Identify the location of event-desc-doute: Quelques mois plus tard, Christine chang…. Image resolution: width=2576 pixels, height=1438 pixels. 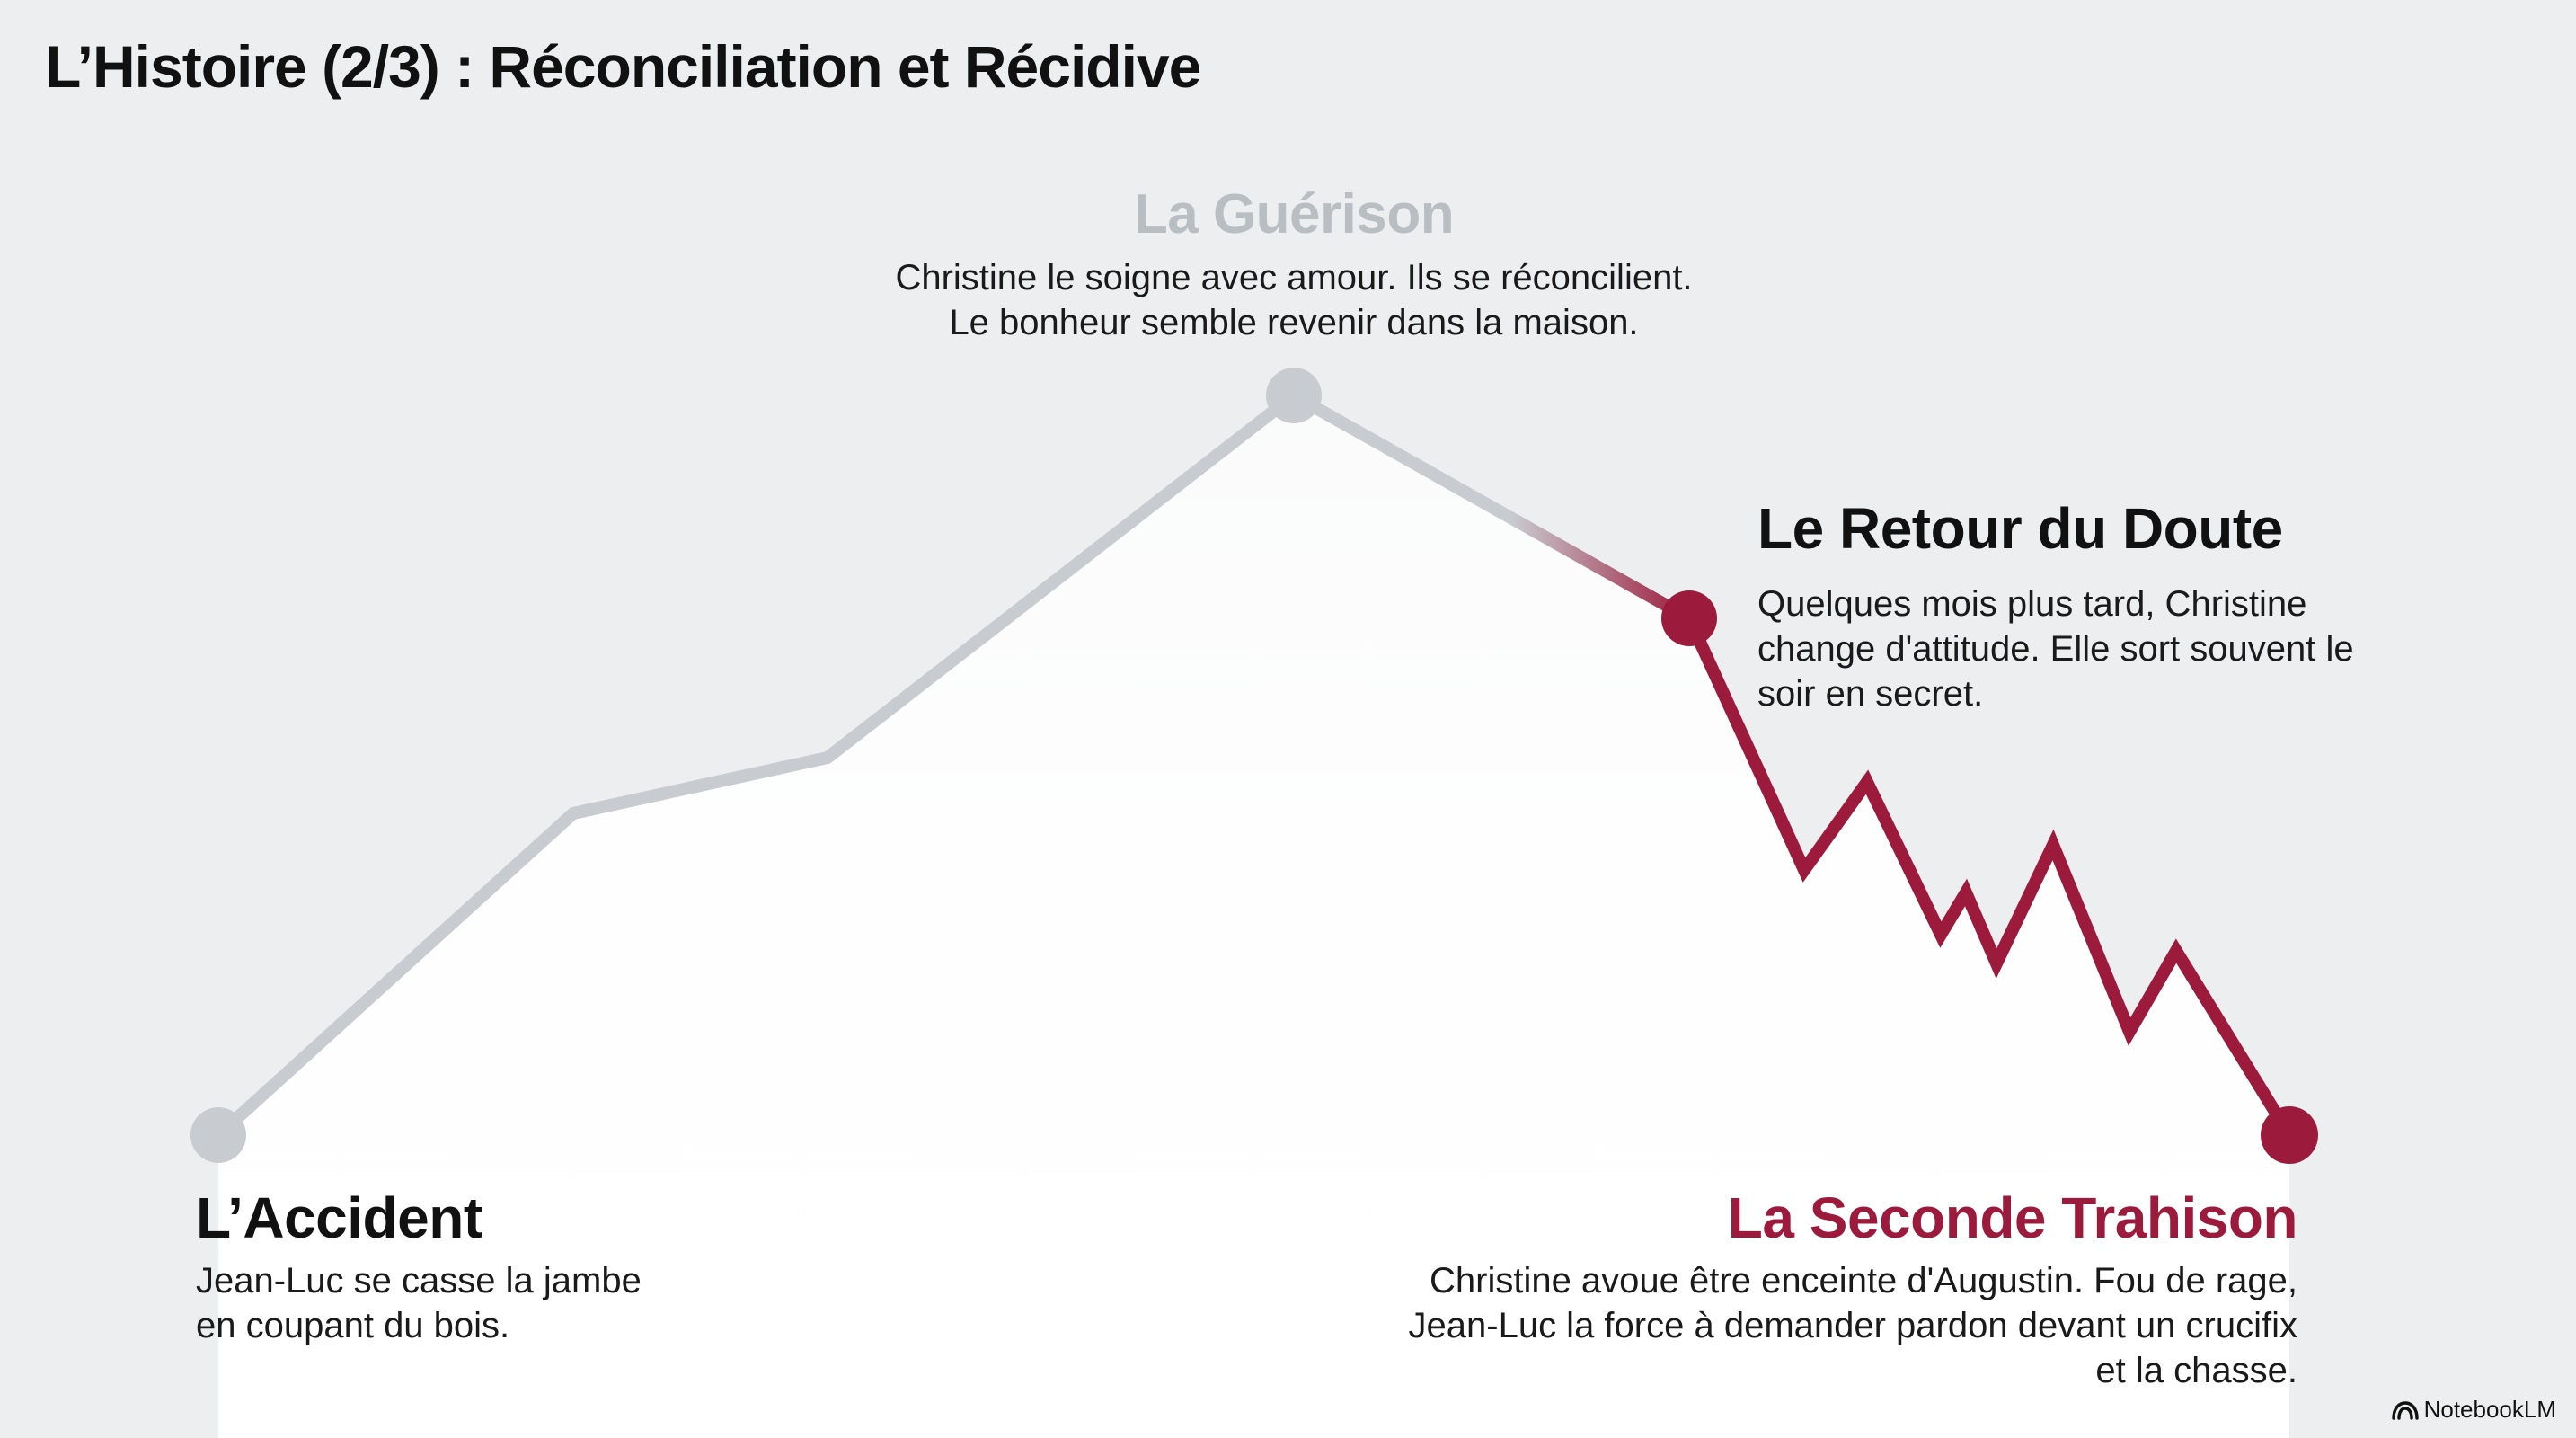
(2080, 648).